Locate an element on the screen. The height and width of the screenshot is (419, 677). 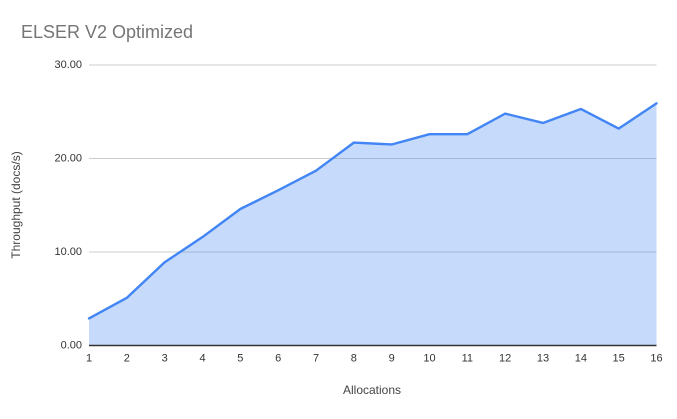
y-tick-label: 30.00 is located at coordinates (68, 65).